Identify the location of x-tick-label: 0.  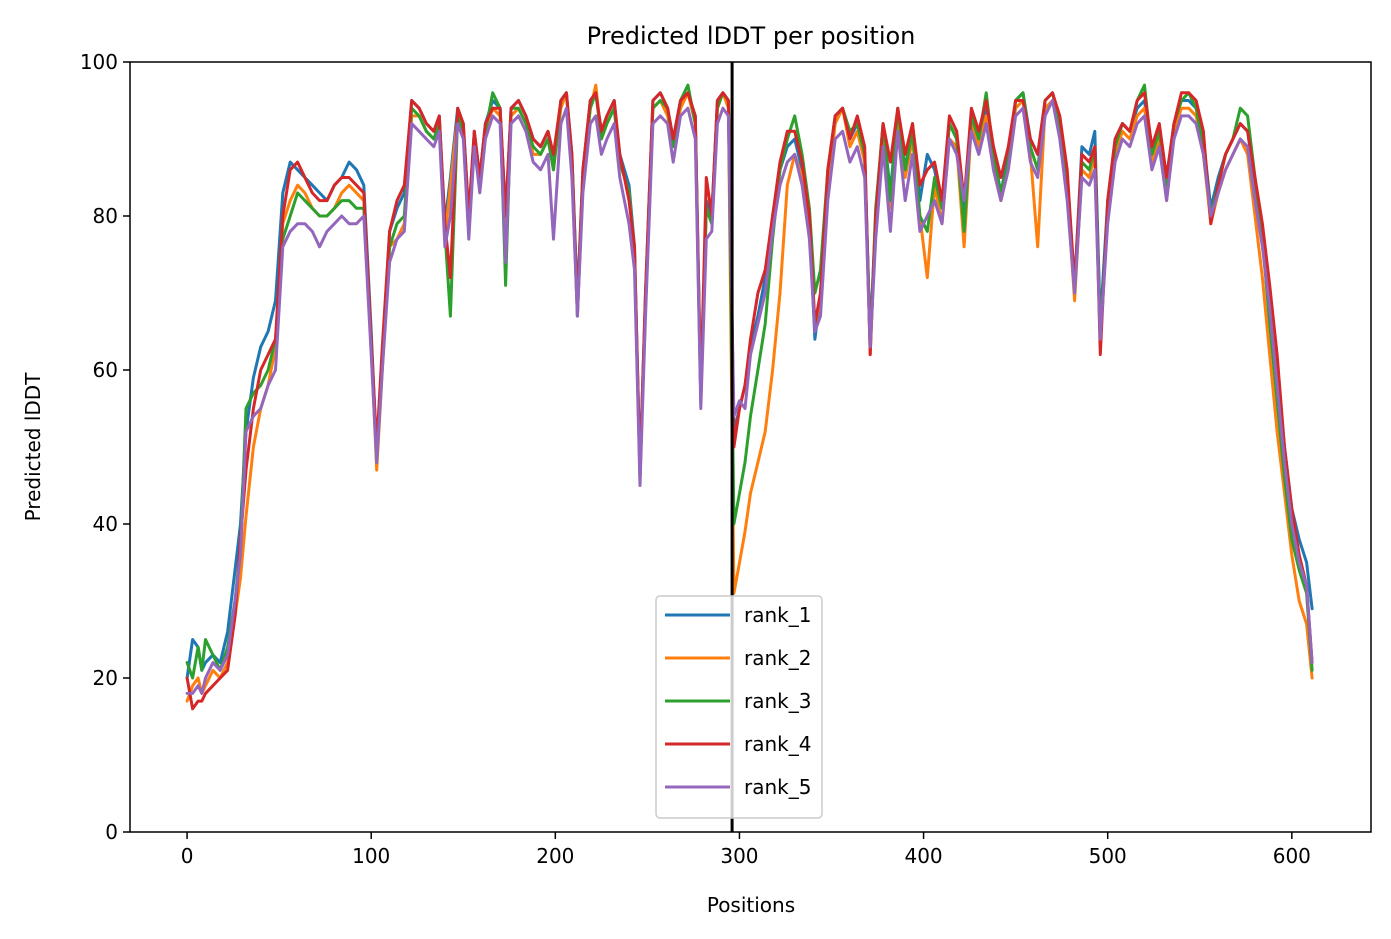
(187, 856).